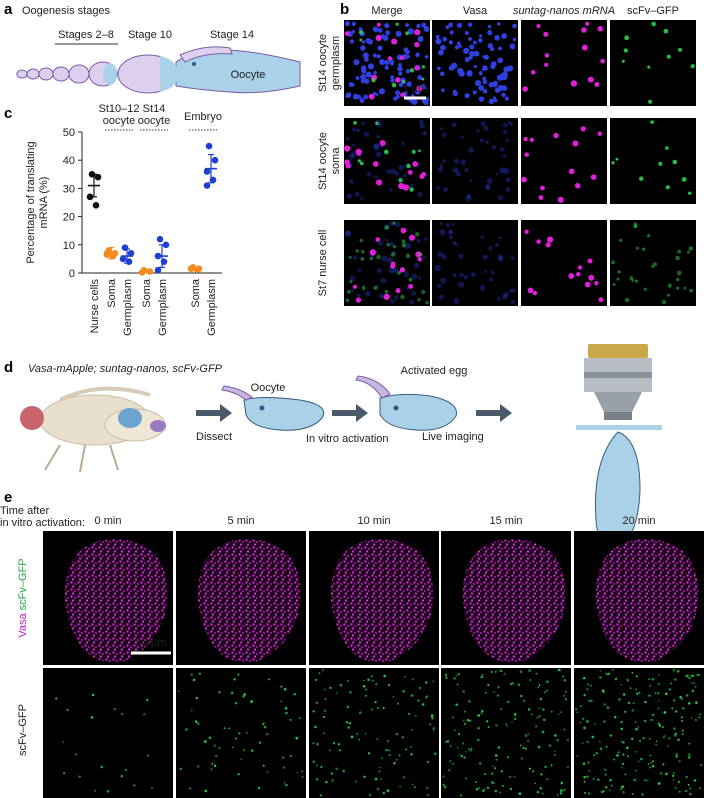  Describe the element at coordinates (653, 11) in the screenshot. I see `column-label: scFv–GFP` at that location.